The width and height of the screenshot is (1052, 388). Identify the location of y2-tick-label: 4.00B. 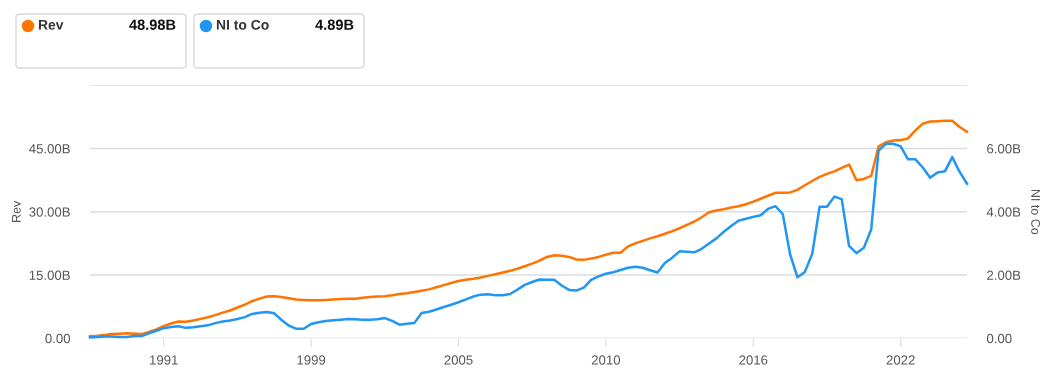
(1003, 212).